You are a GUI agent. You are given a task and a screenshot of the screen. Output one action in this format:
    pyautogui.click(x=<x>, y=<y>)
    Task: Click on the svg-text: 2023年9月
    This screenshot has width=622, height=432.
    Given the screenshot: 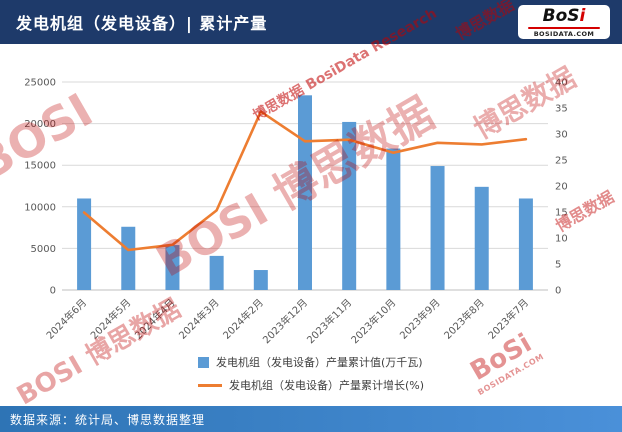 What is the action you would take?
    pyautogui.click(x=420, y=319)
    